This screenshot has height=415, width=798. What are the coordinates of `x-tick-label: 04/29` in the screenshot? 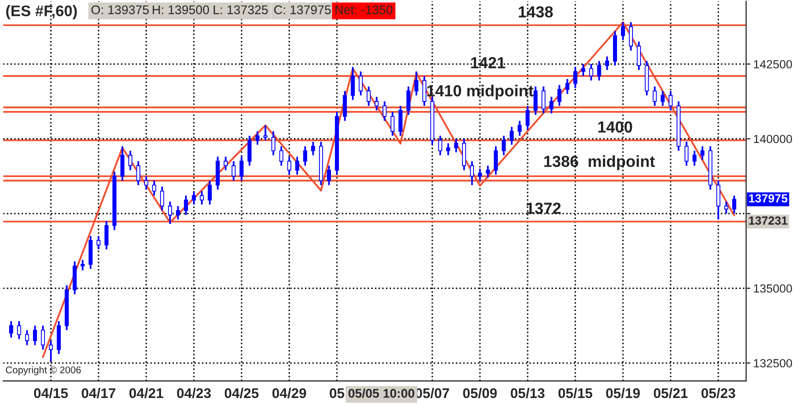 It's located at (289, 393).